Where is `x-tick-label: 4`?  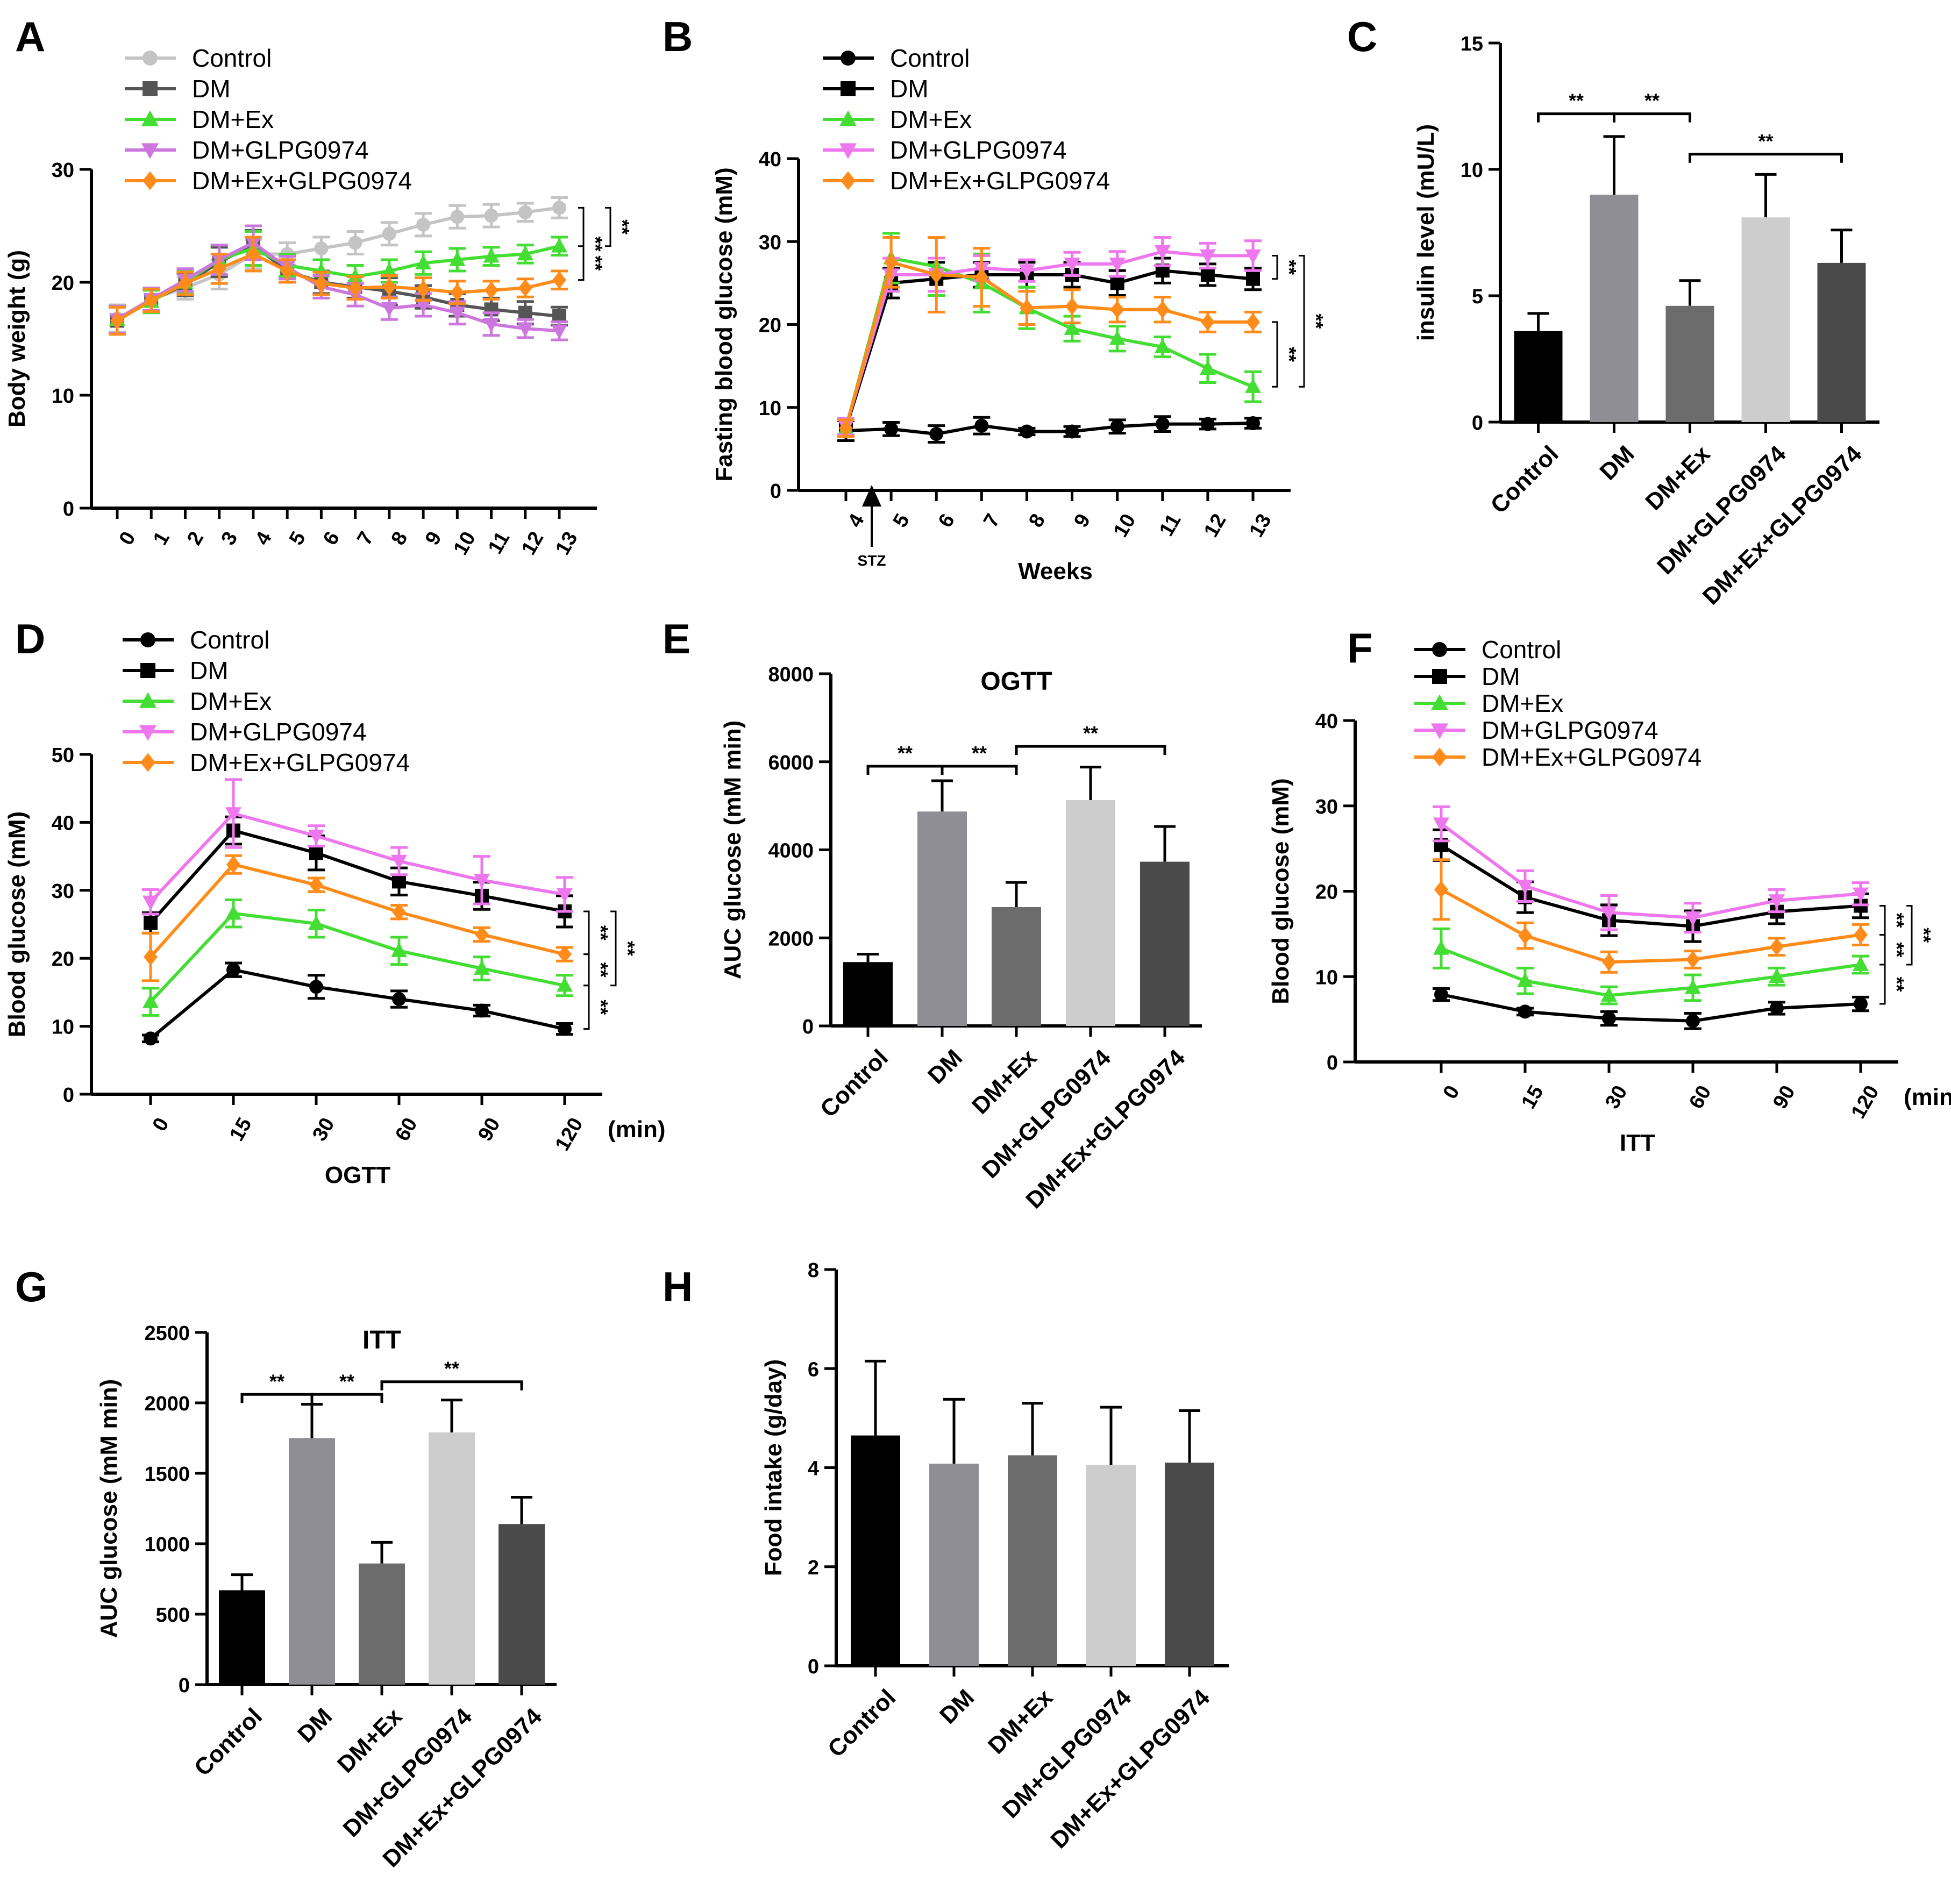
x-tick-label: 4 is located at coordinates (263, 538).